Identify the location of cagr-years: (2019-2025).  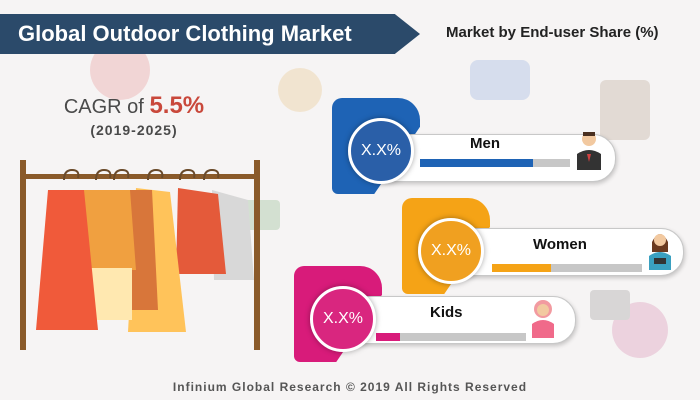
(134, 130).